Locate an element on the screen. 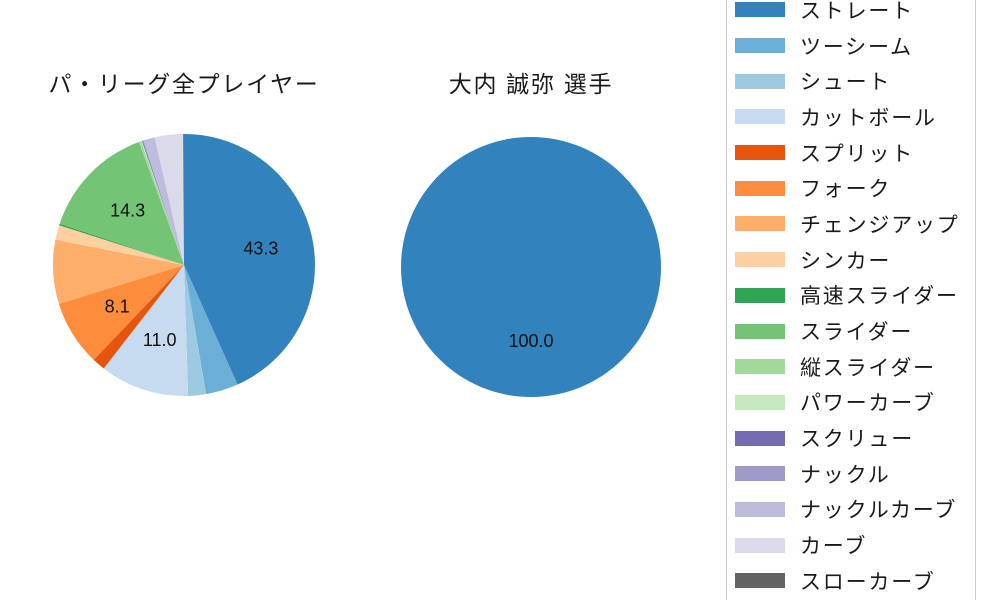  legend-item: スプリット is located at coordinates (851, 153).